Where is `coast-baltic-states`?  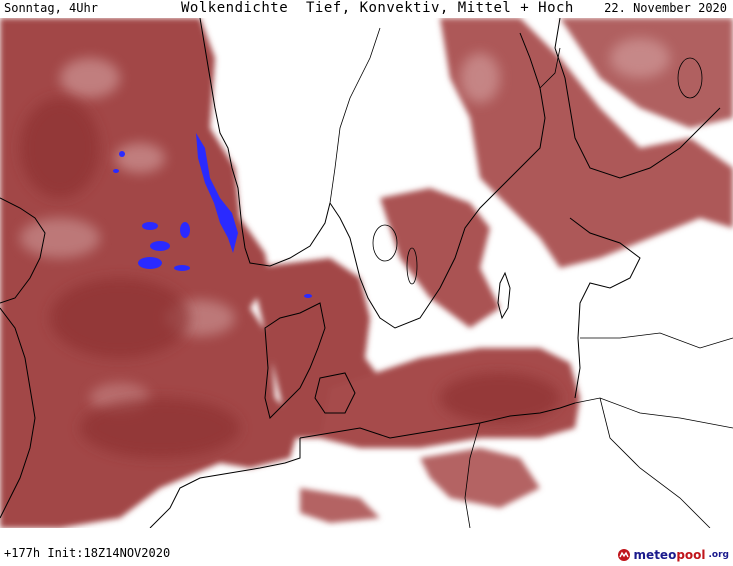
coast-baltic-states is located at coordinates (605, 308).